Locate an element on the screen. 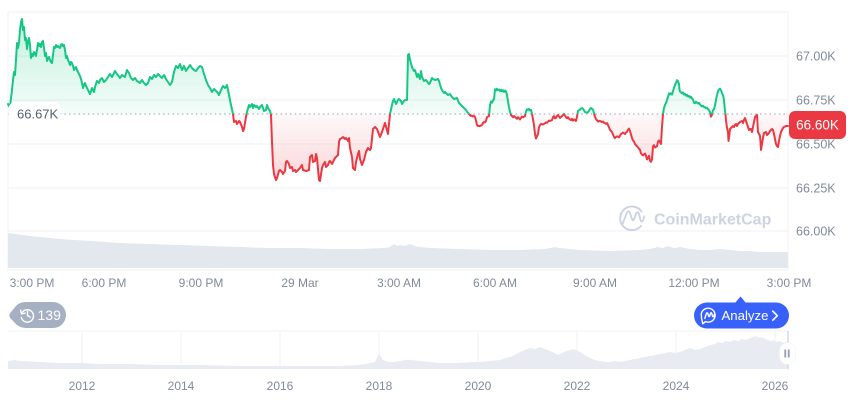 The width and height of the screenshot is (860, 406). svg-text: 2022 is located at coordinates (577, 386).